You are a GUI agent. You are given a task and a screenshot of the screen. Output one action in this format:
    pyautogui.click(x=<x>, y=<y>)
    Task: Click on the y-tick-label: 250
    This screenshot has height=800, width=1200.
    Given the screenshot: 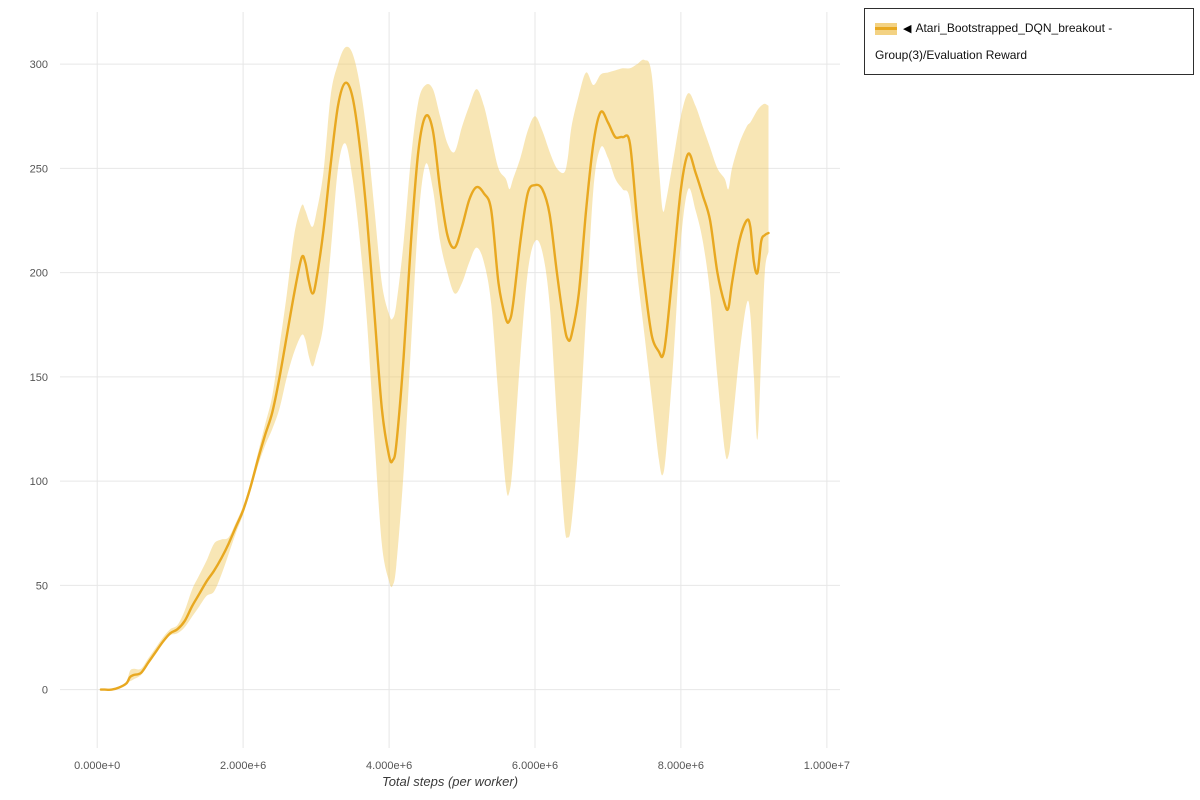 What is the action you would take?
    pyautogui.click(x=39, y=169)
    